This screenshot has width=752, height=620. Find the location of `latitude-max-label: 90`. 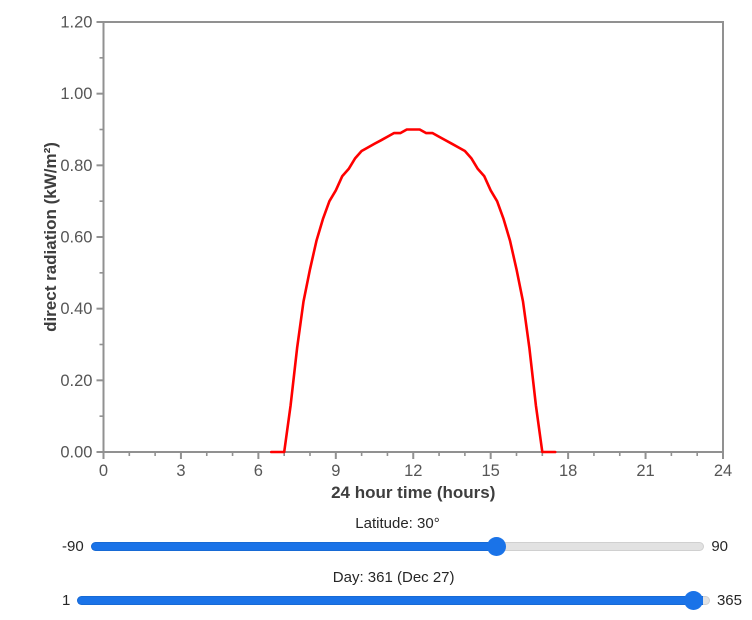

latitude-max-label: 90 is located at coordinates (719, 546).